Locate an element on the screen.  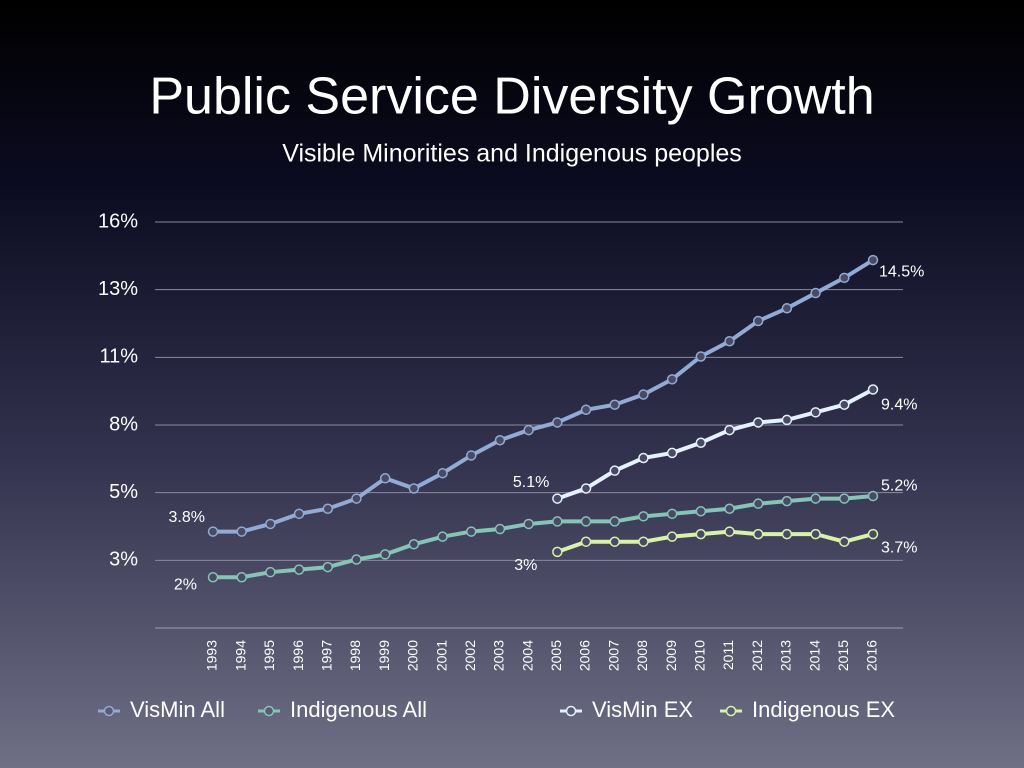
y-tick-label: 8% is located at coordinates (123, 424).